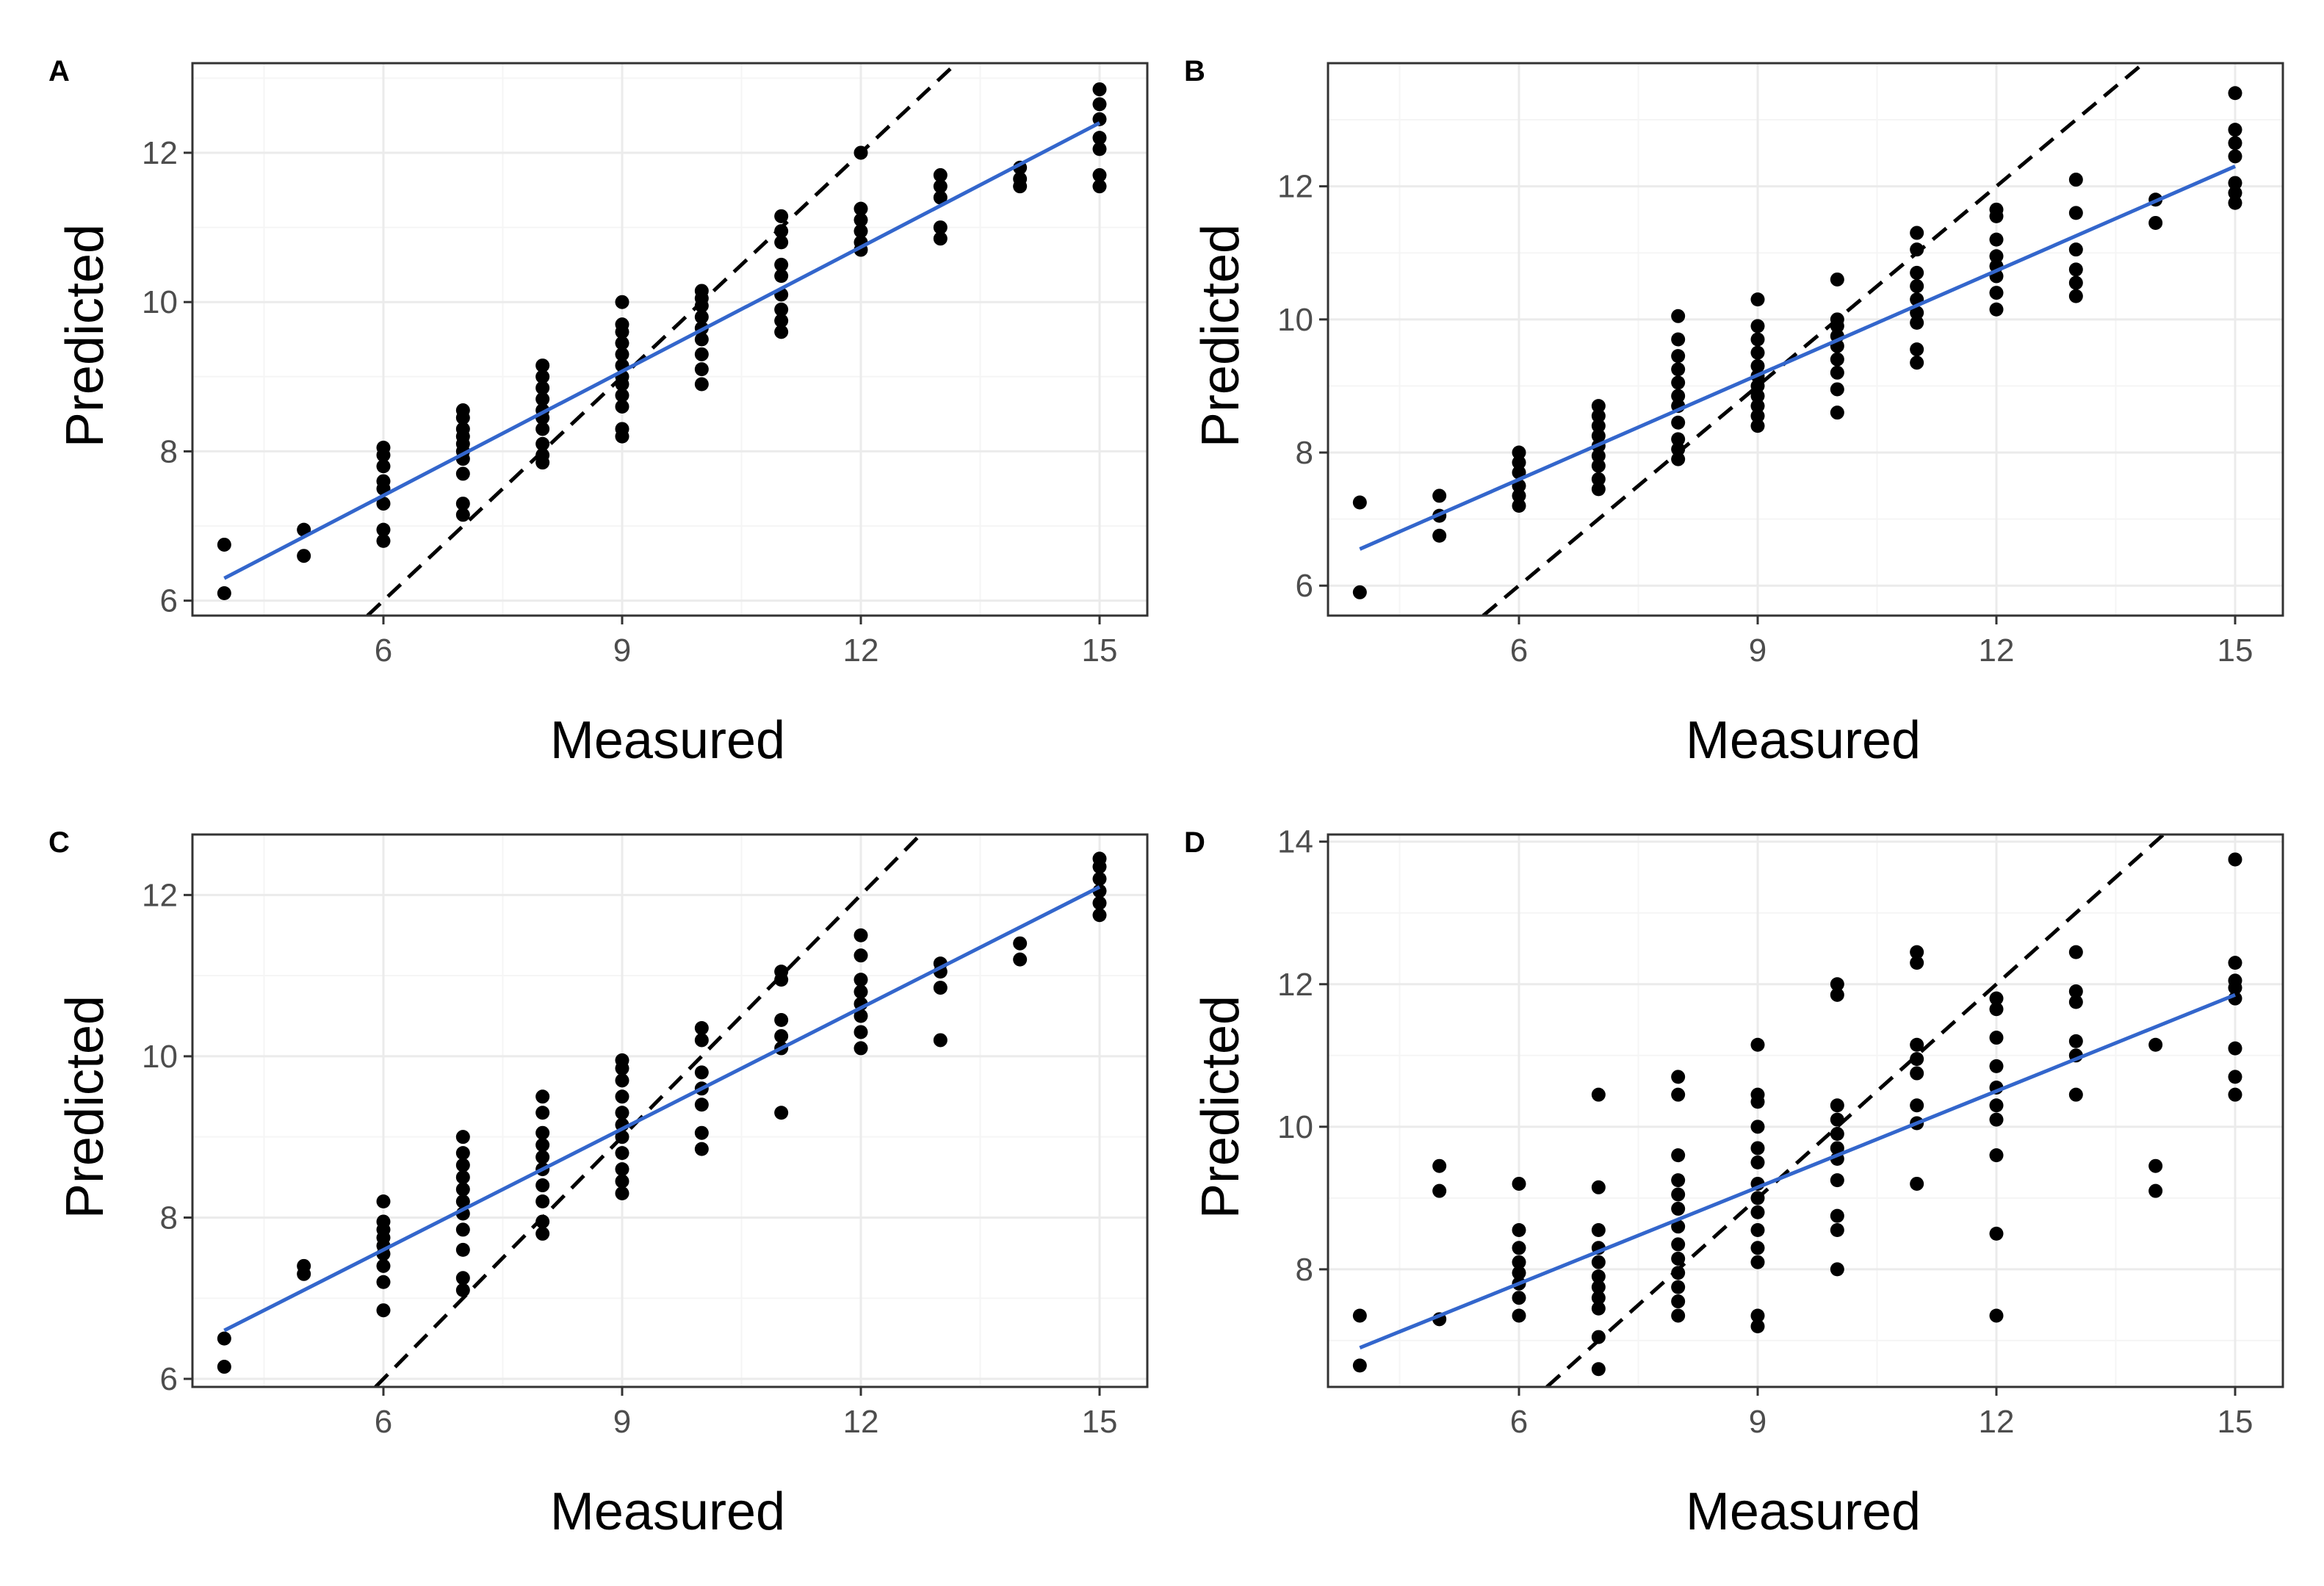 This screenshot has height=1586, width=2324. What do you see at coordinates (1295, 985) in the screenshot?
I see `y-tick-label: 12` at bounding box center [1295, 985].